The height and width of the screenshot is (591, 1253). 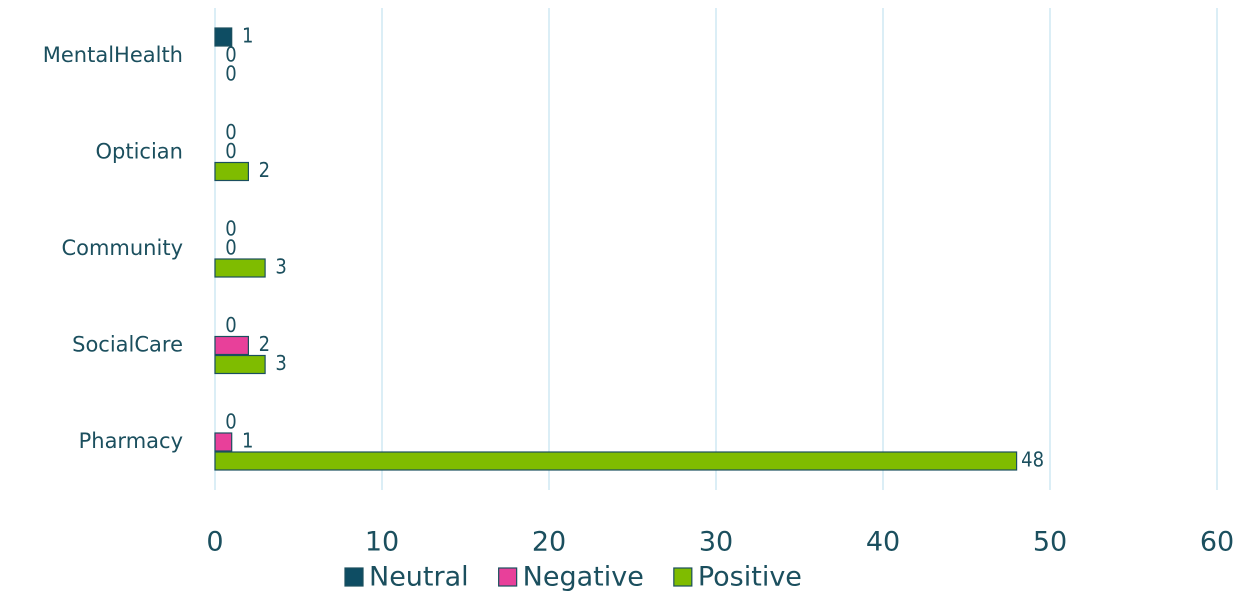 What do you see at coordinates (883, 542) in the screenshot?
I see `x-tick-label: 40` at bounding box center [883, 542].